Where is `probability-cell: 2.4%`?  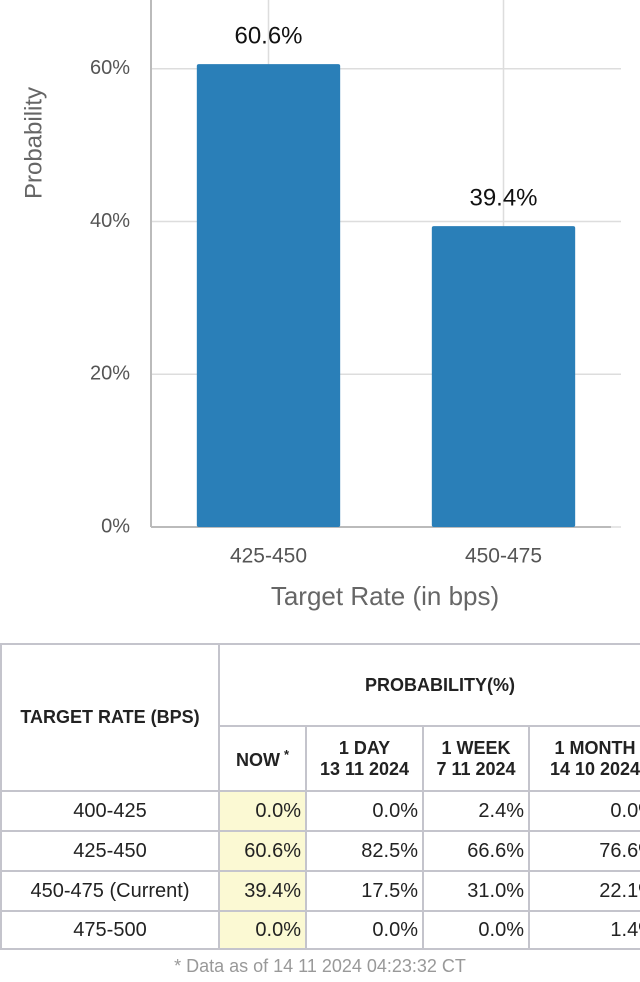
probability-cell: 2.4% is located at coordinates (476, 811).